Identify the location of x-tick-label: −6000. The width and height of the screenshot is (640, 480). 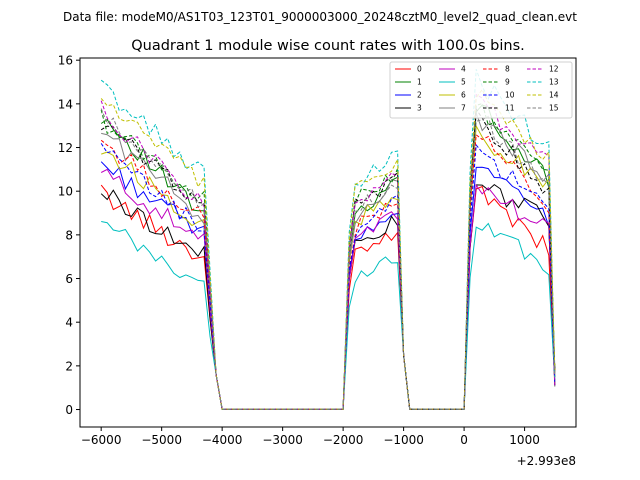
(101, 440).